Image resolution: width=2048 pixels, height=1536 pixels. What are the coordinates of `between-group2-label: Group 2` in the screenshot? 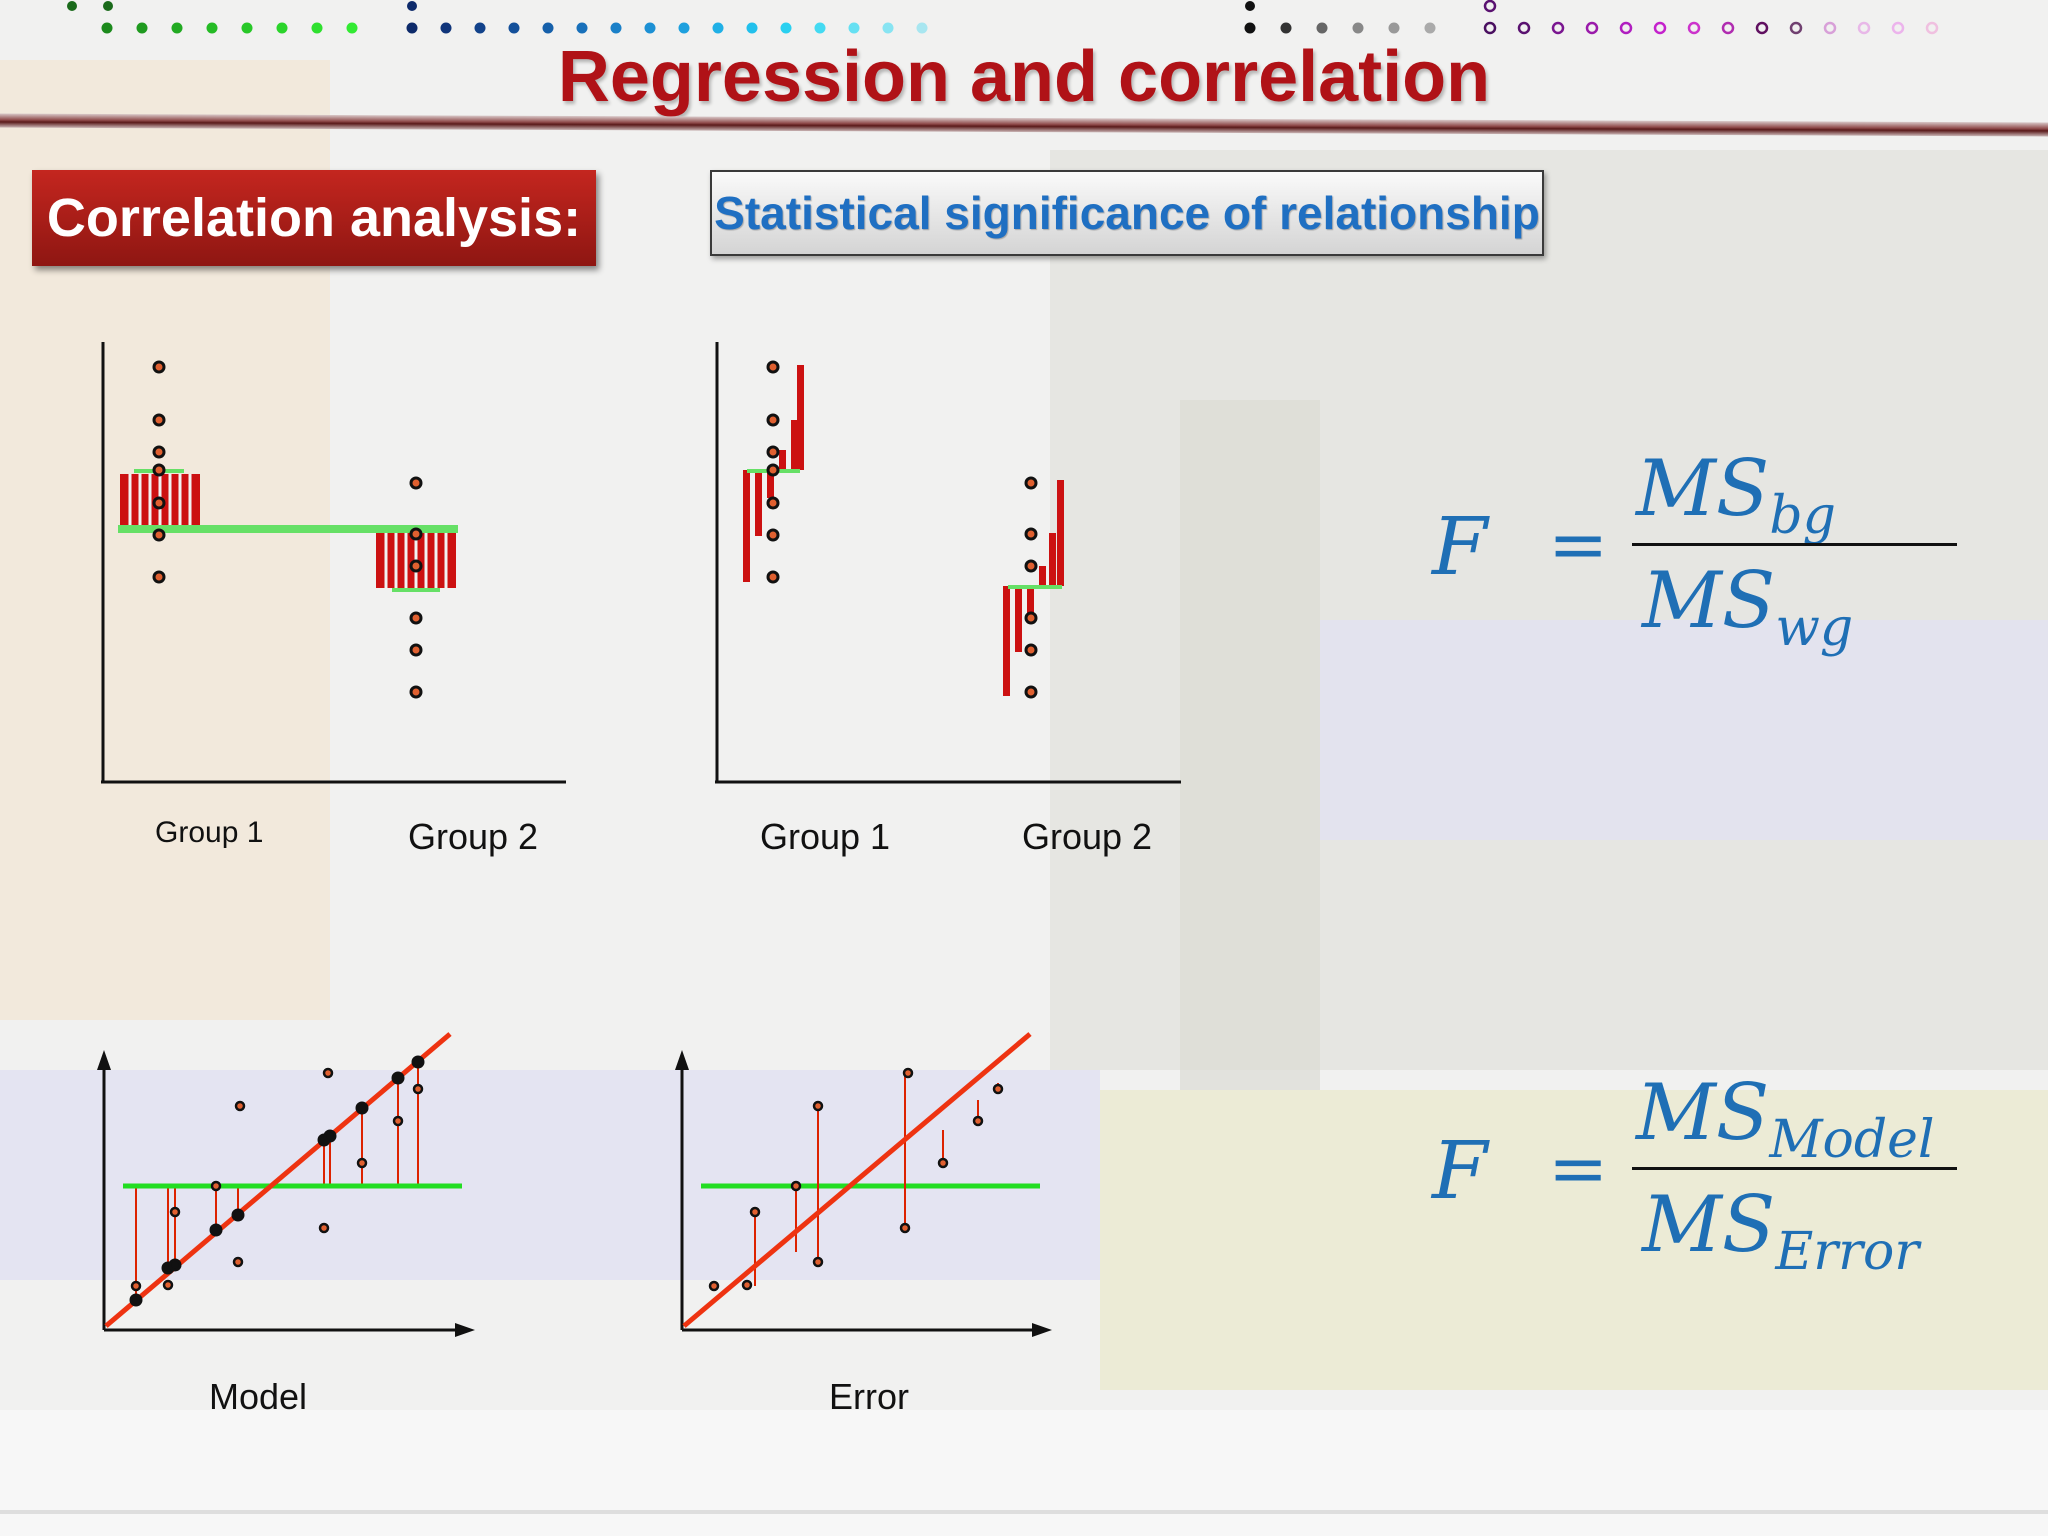 It's located at (473, 836).